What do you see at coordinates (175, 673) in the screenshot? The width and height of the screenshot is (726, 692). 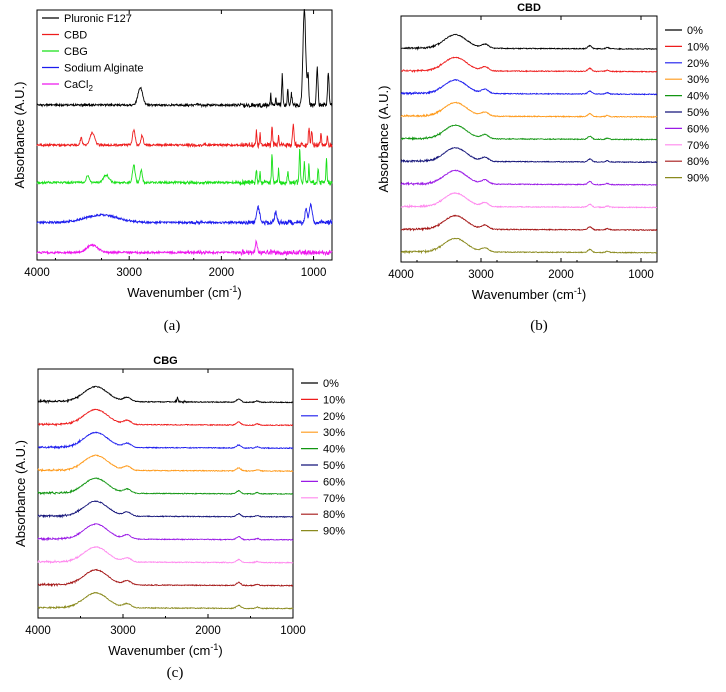 I see `panel-caption: (c)` at bounding box center [175, 673].